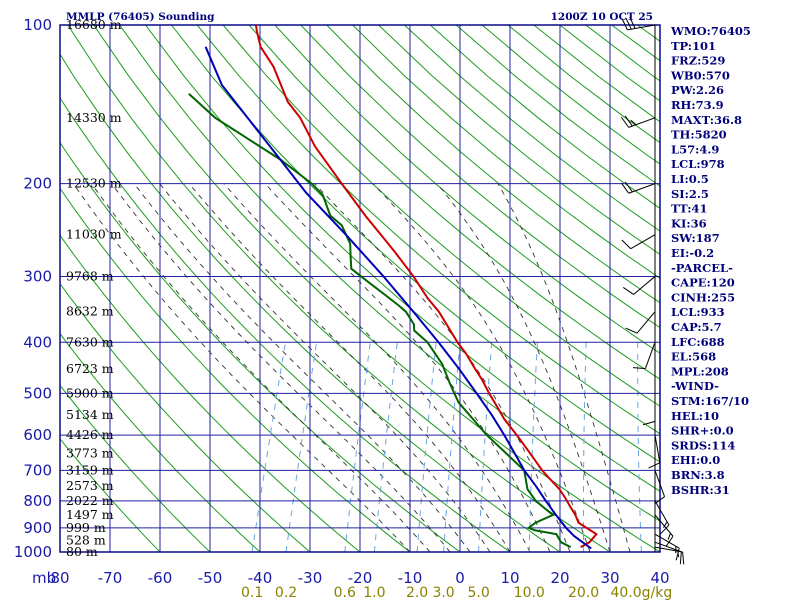 This screenshot has height=600, width=800. Describe the element at coordinates (410, 578) in the screenshot. I see `temperature-tick-label: -10` at that location.